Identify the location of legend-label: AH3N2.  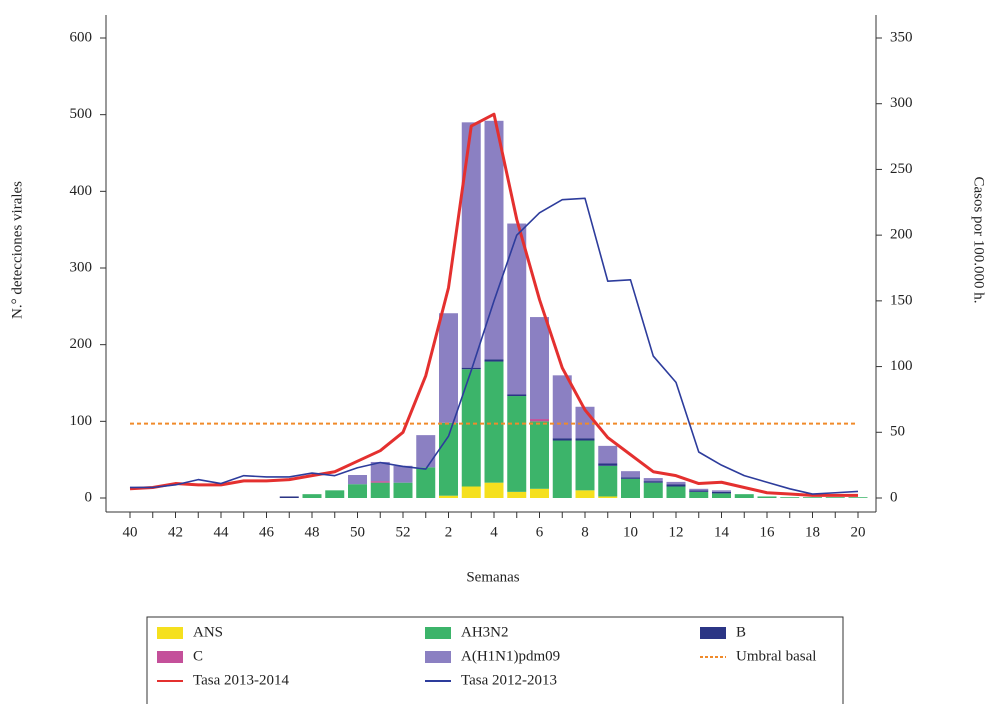
(485, 632).